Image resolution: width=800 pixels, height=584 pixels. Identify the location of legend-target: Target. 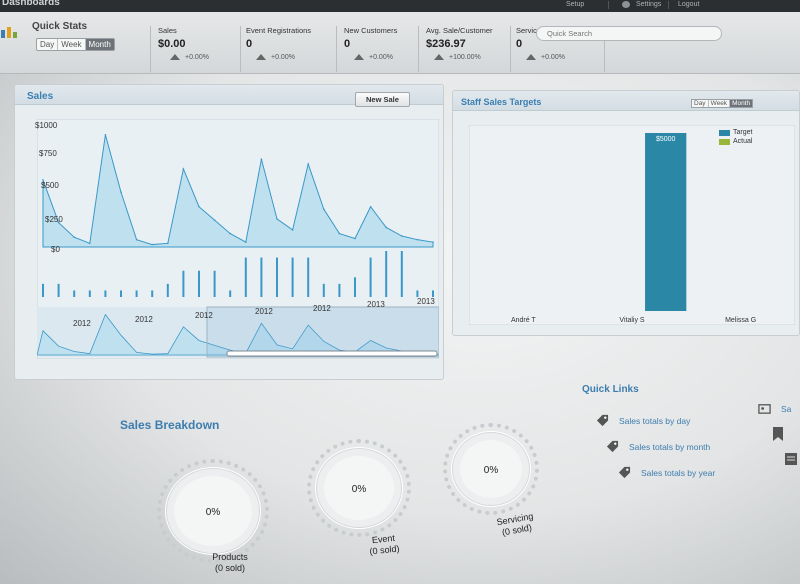
(735, 132).